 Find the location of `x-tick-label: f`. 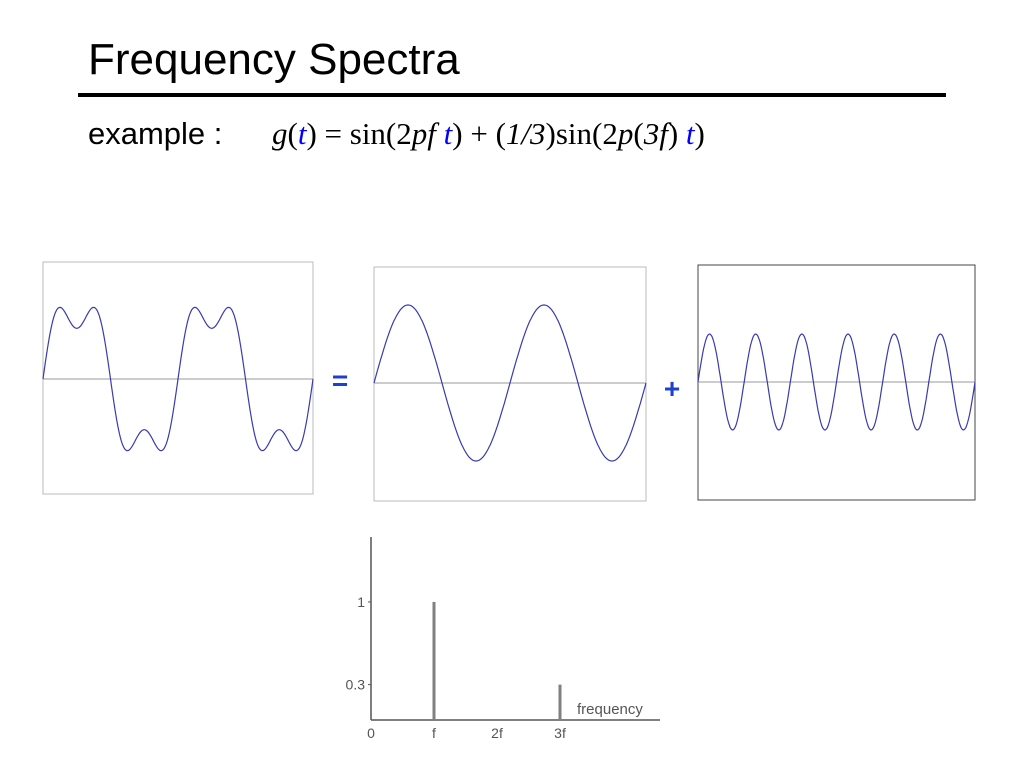

x-tick-label: f is located at coordinates (434, 733).